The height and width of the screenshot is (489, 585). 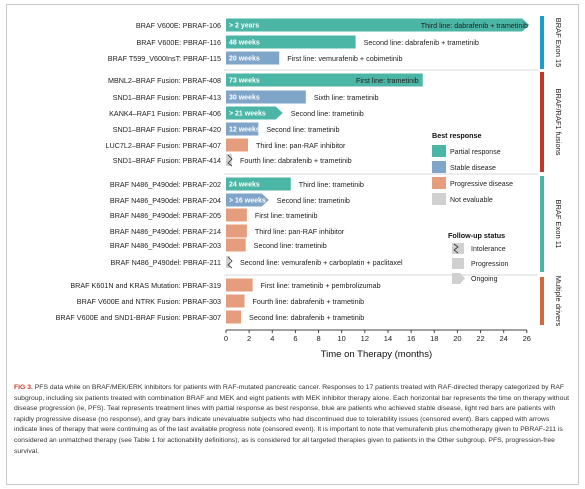 What do you see at coordinates (473, 168) in the screenshot?
I see `legend-label: Stable disease` at bounding box center [473, 168].